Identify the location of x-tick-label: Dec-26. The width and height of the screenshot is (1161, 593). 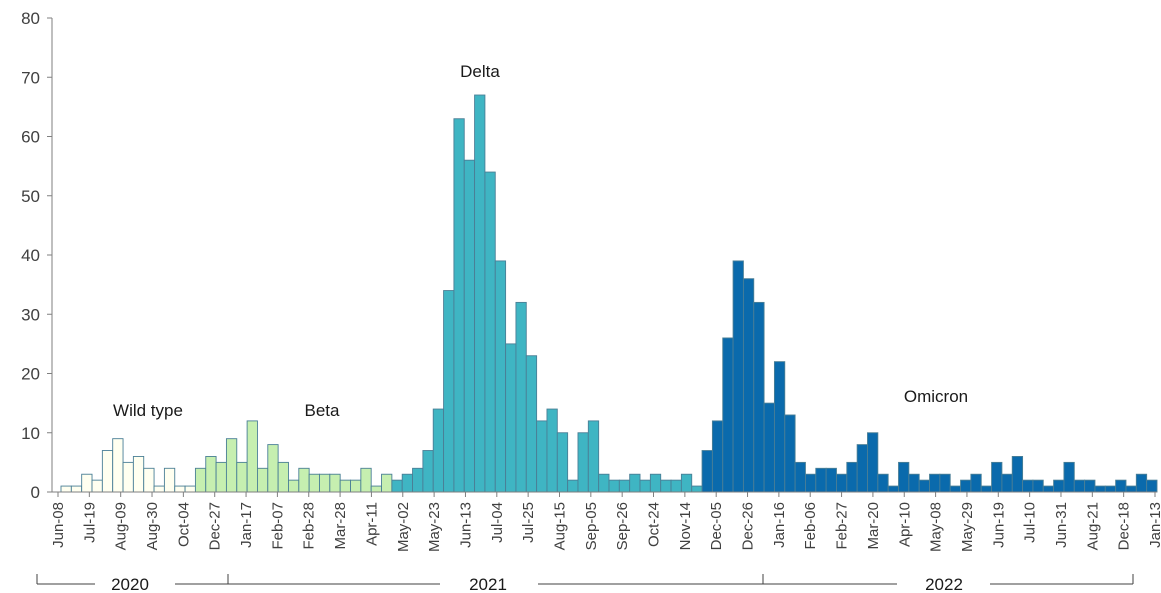
(748, 526).